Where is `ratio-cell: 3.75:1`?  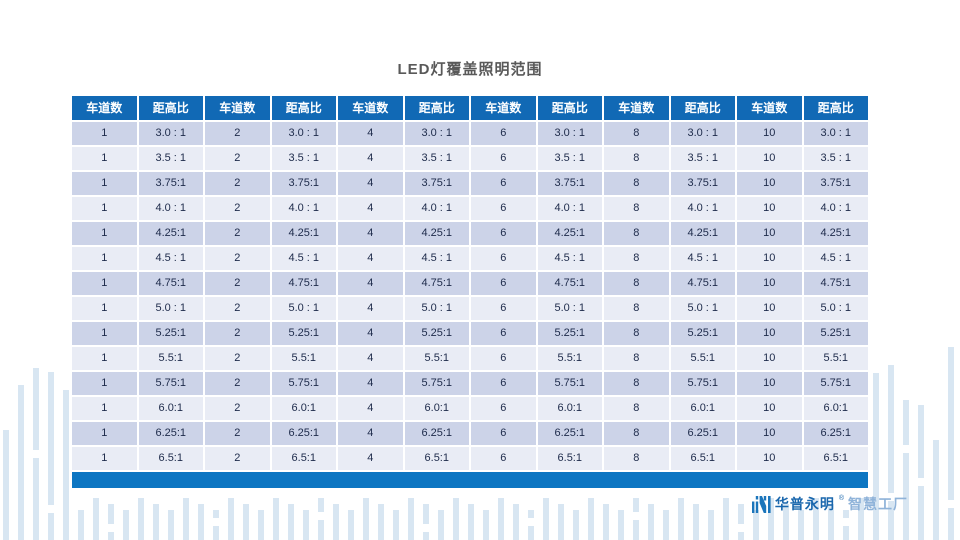
ratio-cell: 3.75:1 is located at coordinates (835, 183).